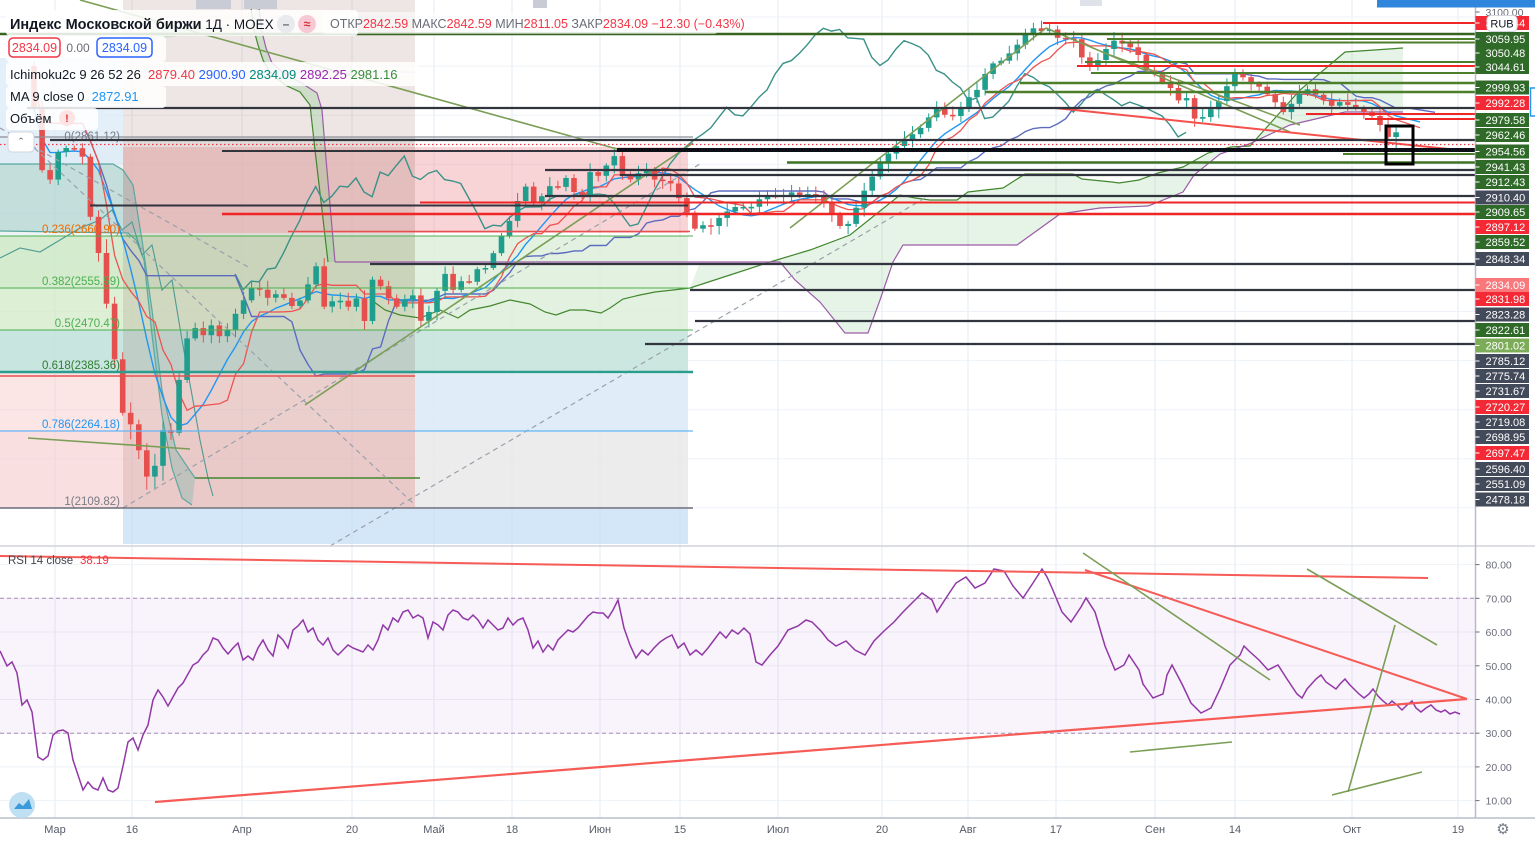 This screenshot has width=1535, height=851. I want to click on svg-text: Июл, so click(778, 830).